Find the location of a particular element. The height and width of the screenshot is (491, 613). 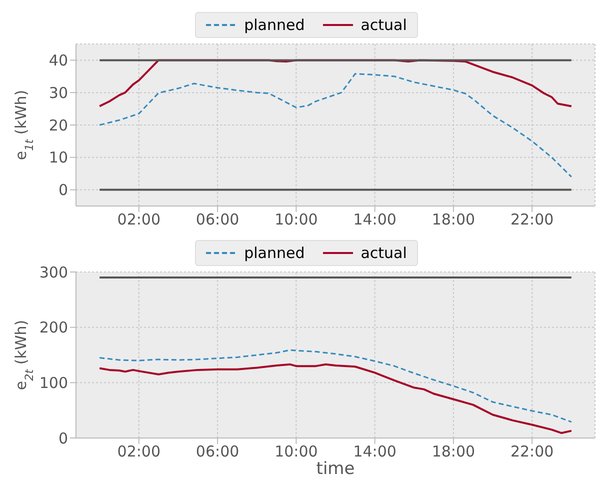

y-tick-label: 40 is located at coordinates (58, 61).